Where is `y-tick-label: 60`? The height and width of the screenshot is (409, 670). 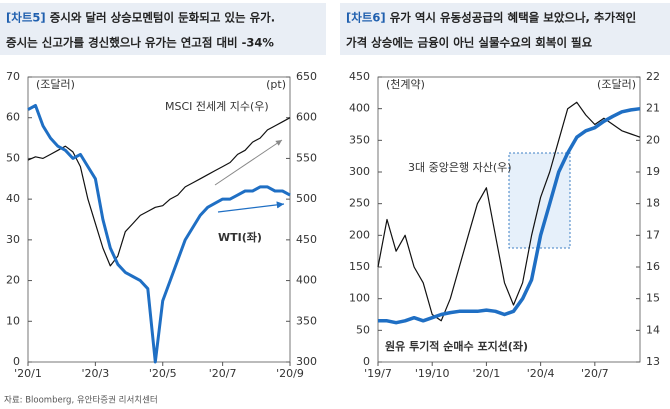 y-tick-label: 60 is located at coordinates (13, 117).